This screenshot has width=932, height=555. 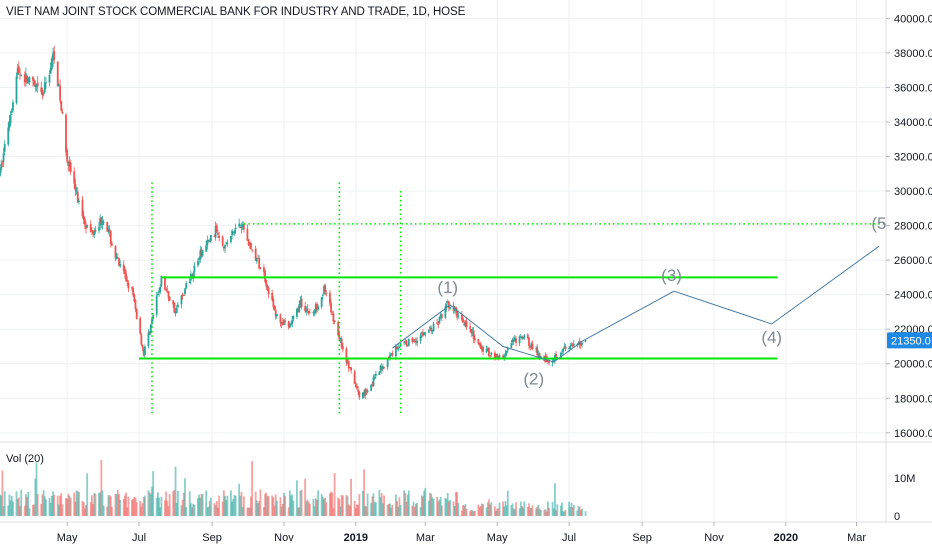 What do you see at coordinates (913, 123) in the screenshot?
I see `y-tick-label: 34000.0` at bounding box center [913, 123].